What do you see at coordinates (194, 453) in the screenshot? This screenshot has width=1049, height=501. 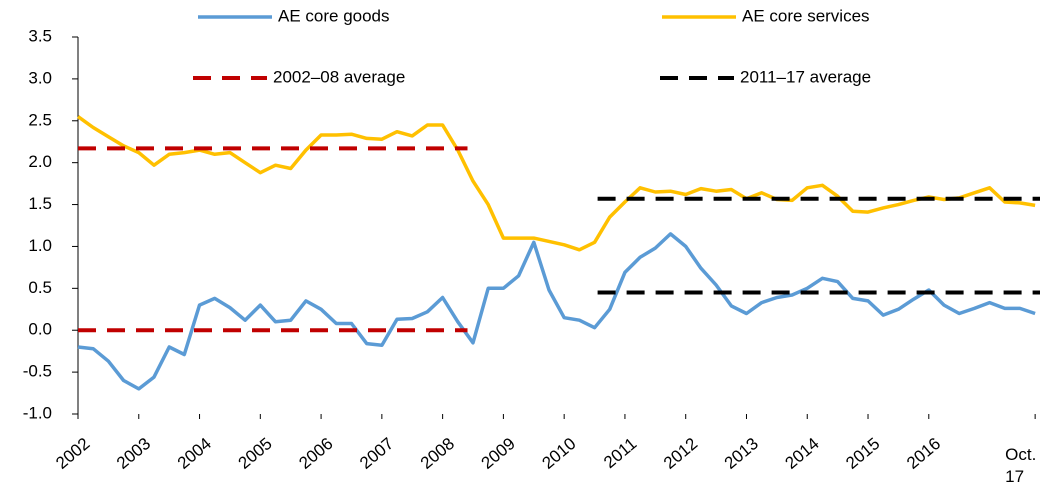 I see `x-tick-label: 2004` at bounding box center [194, 453].